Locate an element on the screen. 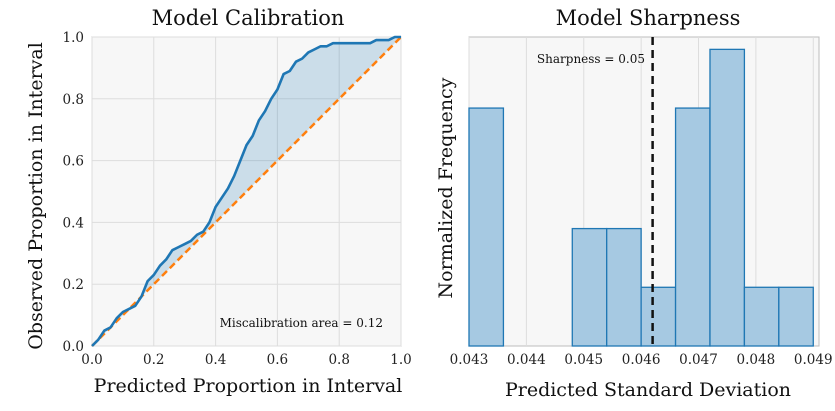  calibration-x-tick-label: 0.0 is located at coordinates (91, 360).